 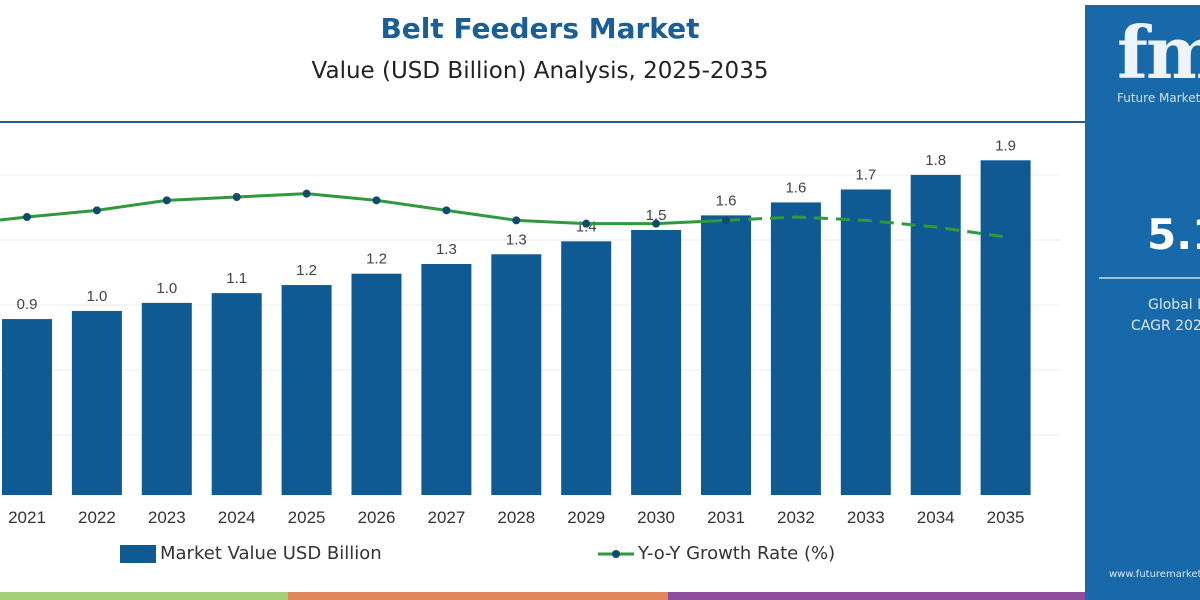 What do you see at coordinates (1006, 517) in the screenshot?
I see `x-tick-2035: 2035` at bounding box center [1006, 517].